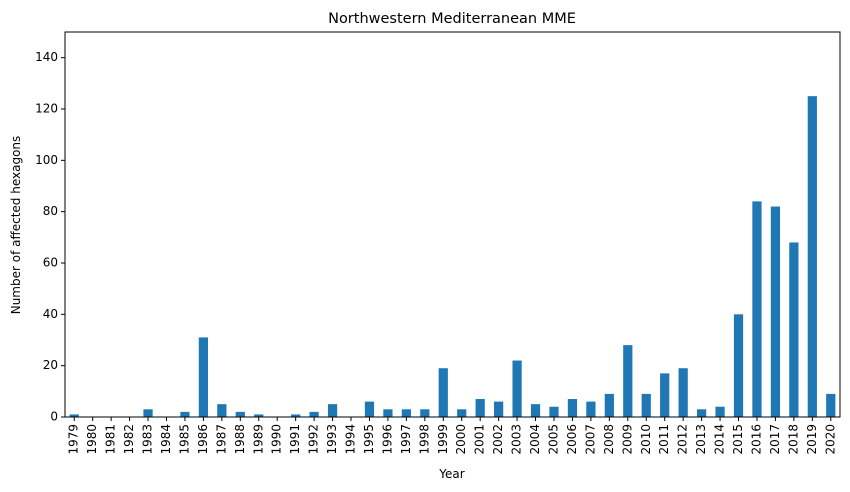  I want to click on bar-2010, so click(646, 405).